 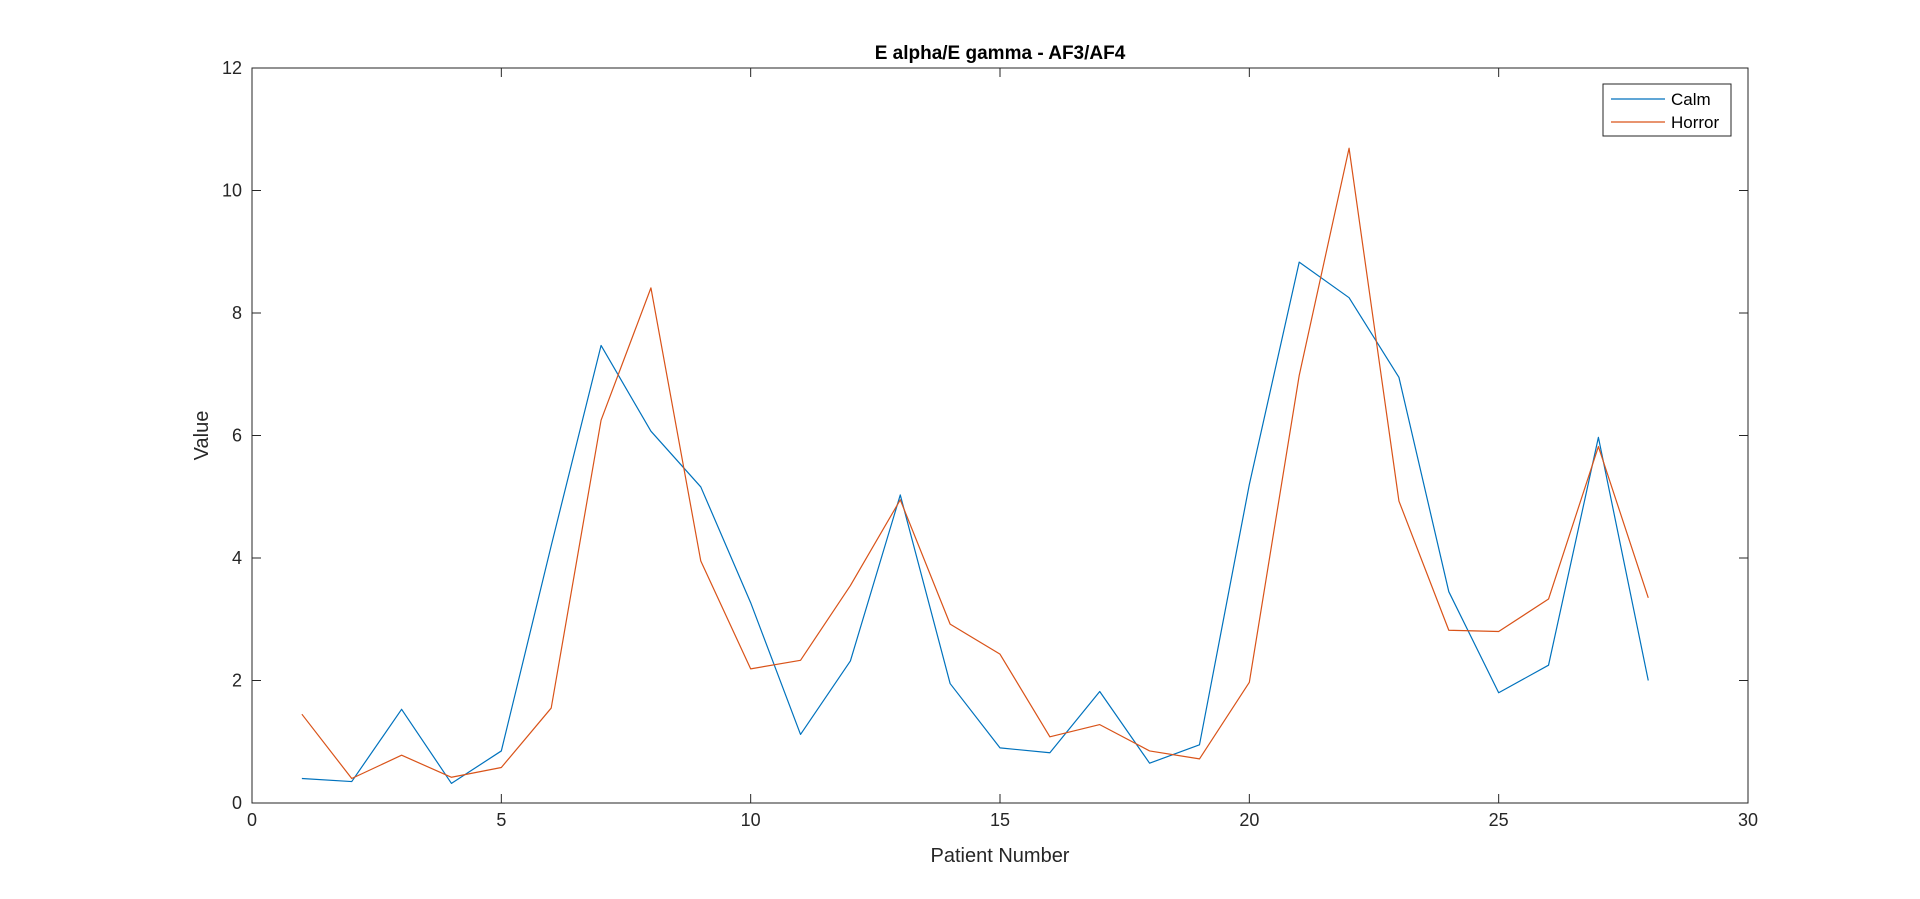 What do you see at coordinates (1000, 856) in the screenshot?
I see `x-axis-label: Patient Number` at bounding box center [1000, 856].